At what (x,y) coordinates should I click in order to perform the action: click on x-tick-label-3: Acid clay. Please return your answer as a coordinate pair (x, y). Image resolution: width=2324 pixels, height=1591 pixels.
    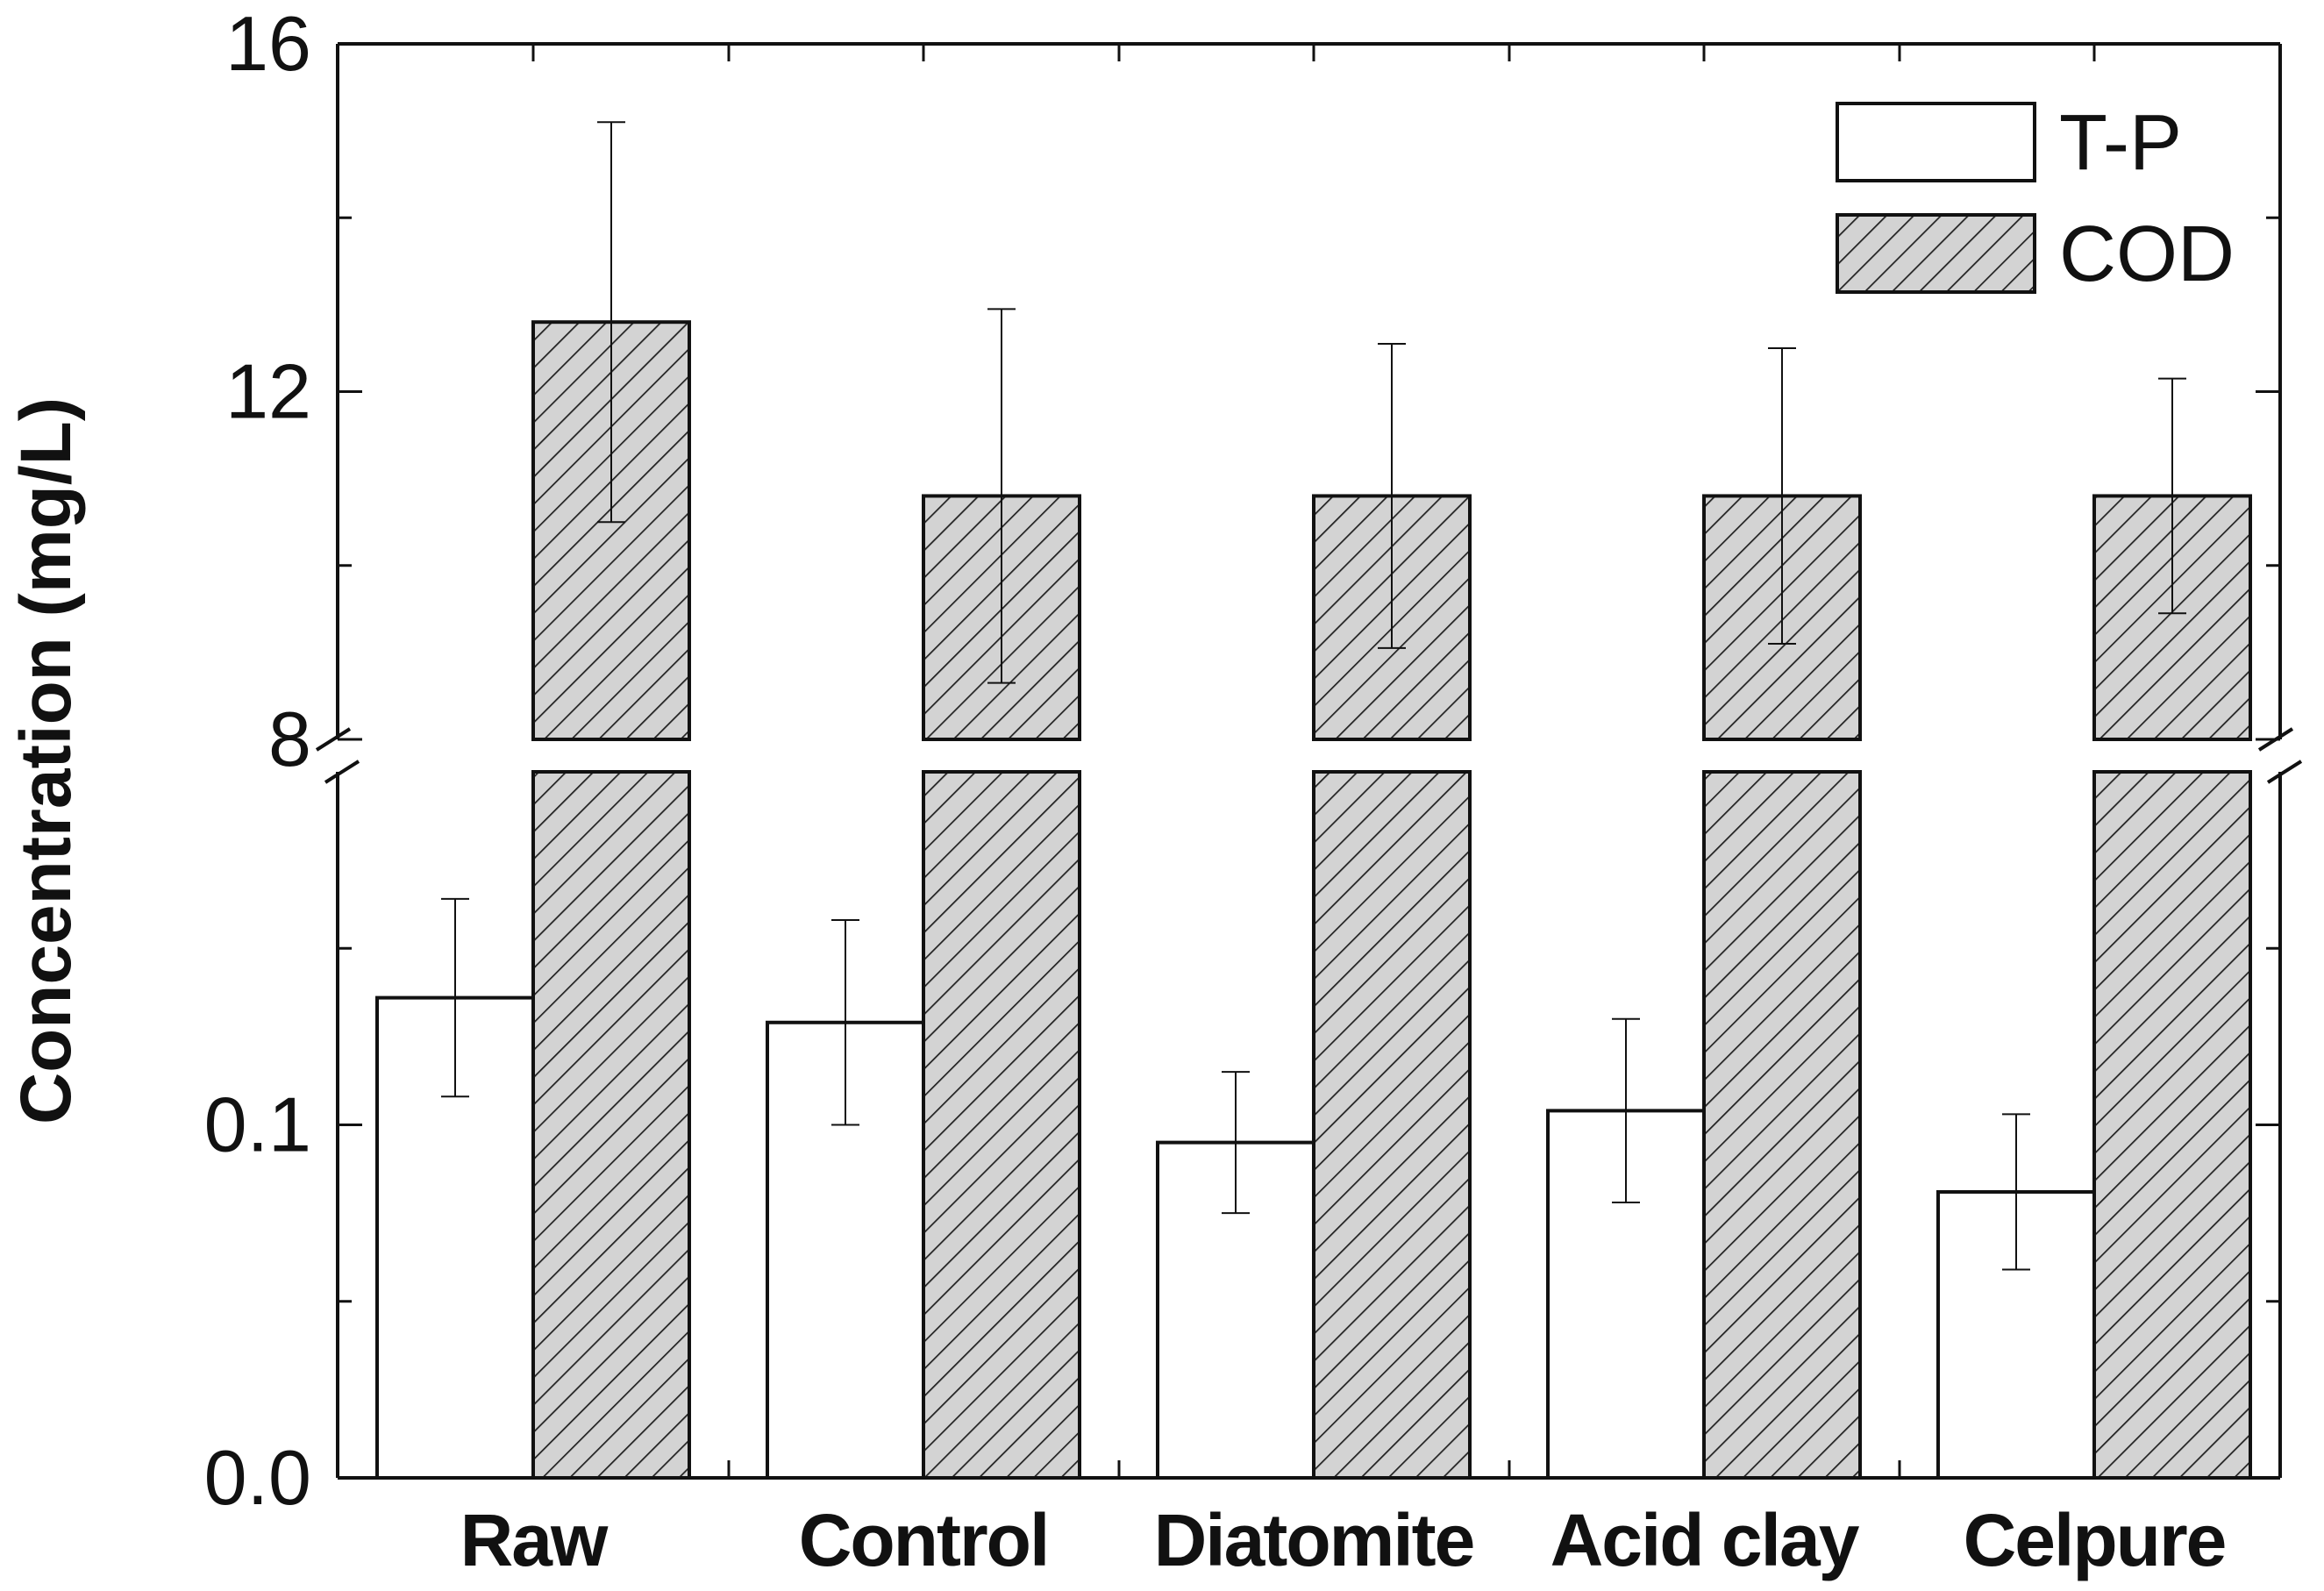
    Looking at the image, I should click on (1705, 1540).